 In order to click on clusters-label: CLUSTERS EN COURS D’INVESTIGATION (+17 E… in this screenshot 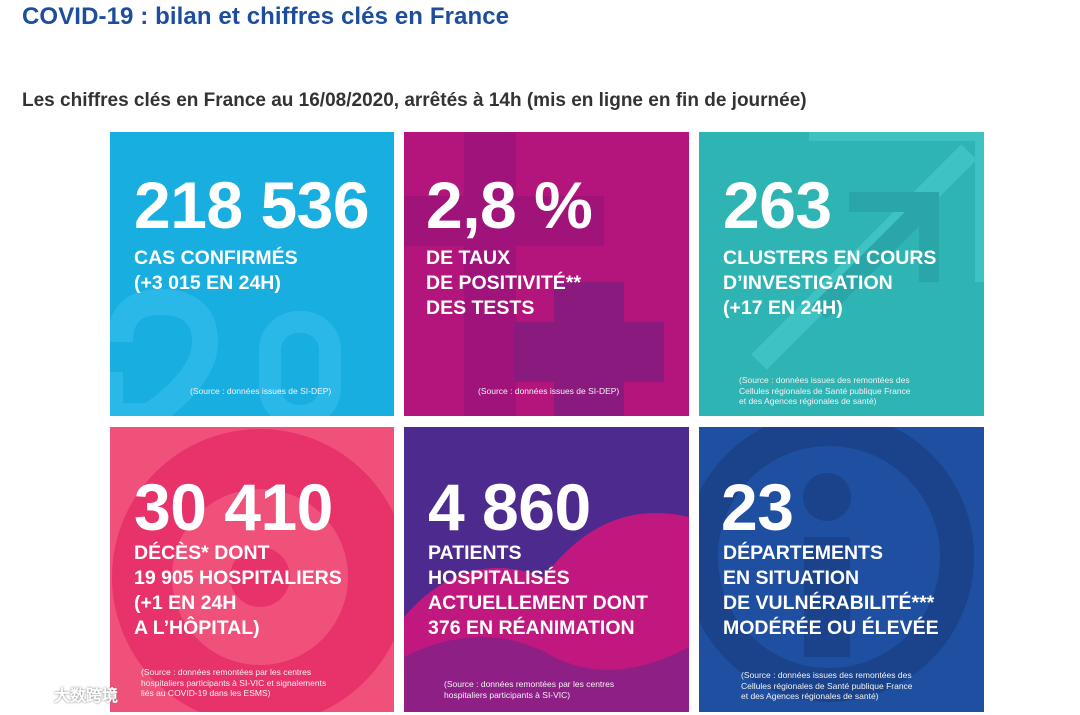, I will do `click(830, 283)`.